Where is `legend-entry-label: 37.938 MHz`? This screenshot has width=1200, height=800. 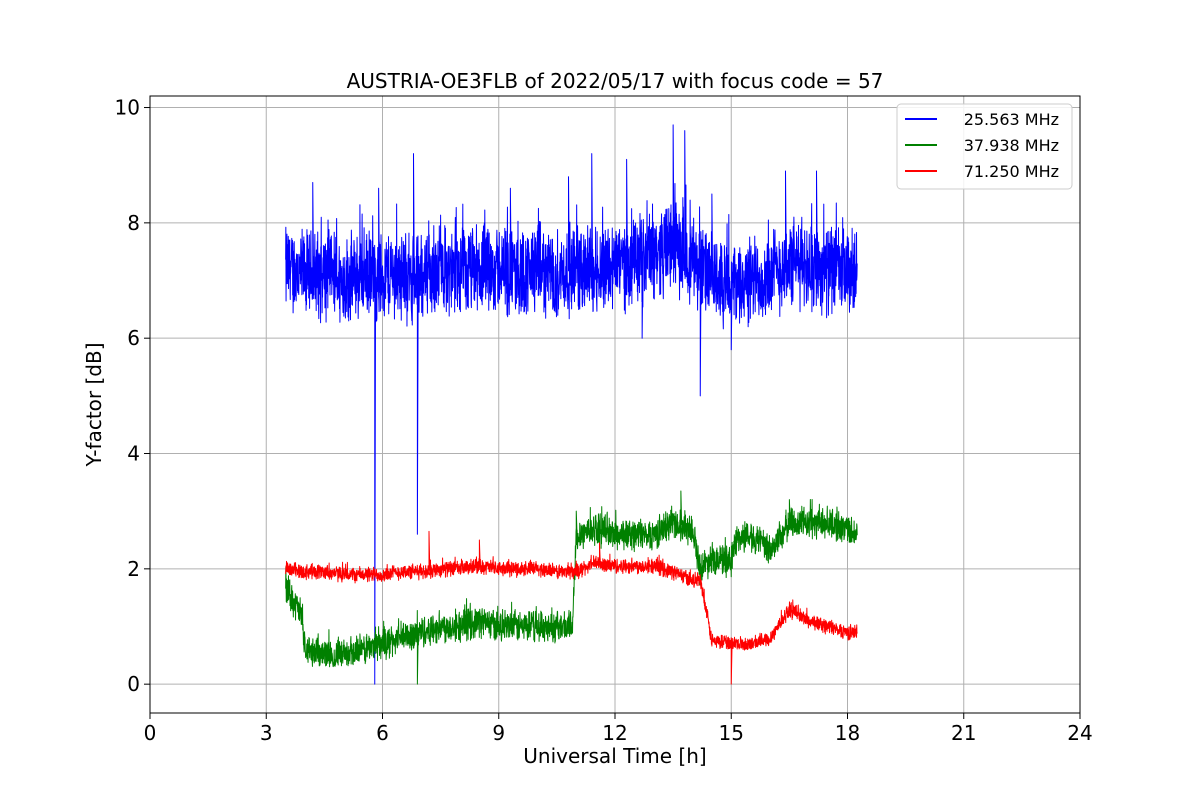
legend-entry-label: 37.938 MHz is located at coordinates (1011, 145).